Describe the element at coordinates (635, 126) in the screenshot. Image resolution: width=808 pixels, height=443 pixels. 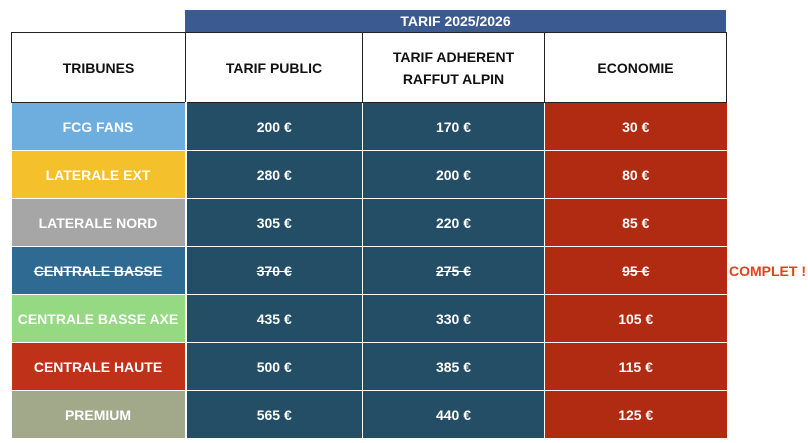
I see `economie-cell: 30 €` at that location.